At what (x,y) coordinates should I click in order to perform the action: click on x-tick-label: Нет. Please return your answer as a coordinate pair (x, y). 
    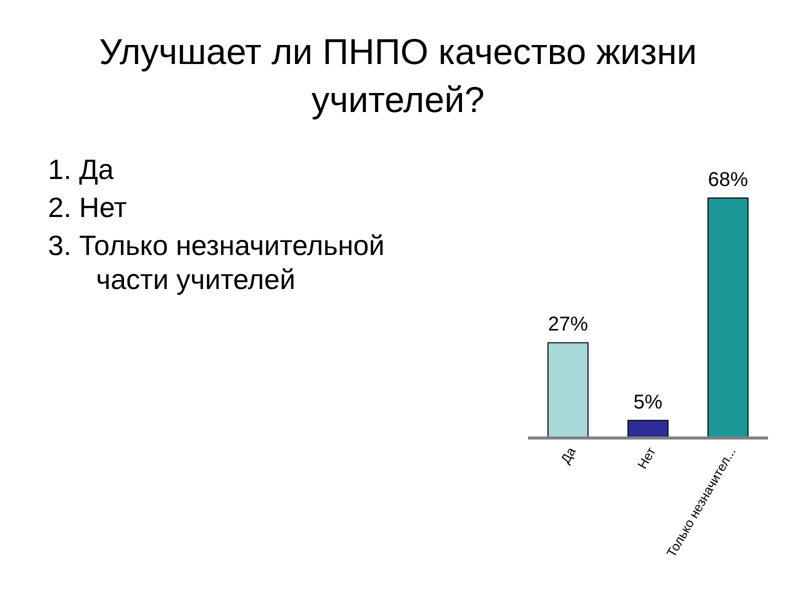
    Looking at the image, I should click on (646, 458).